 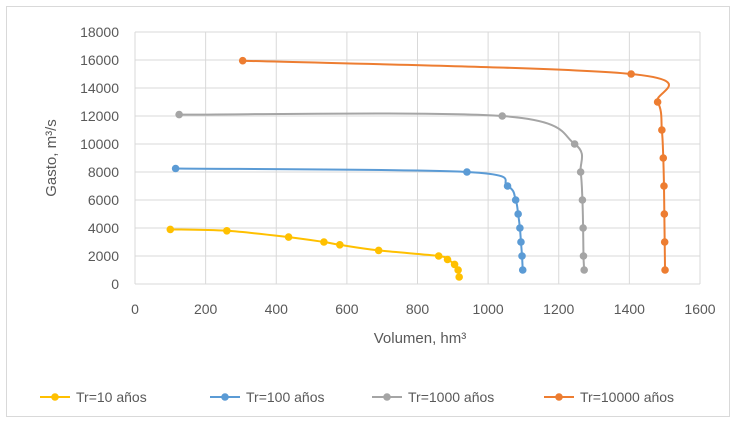 I want to click on legend-item: Tr=10000 años, so click(x=609, y=397).